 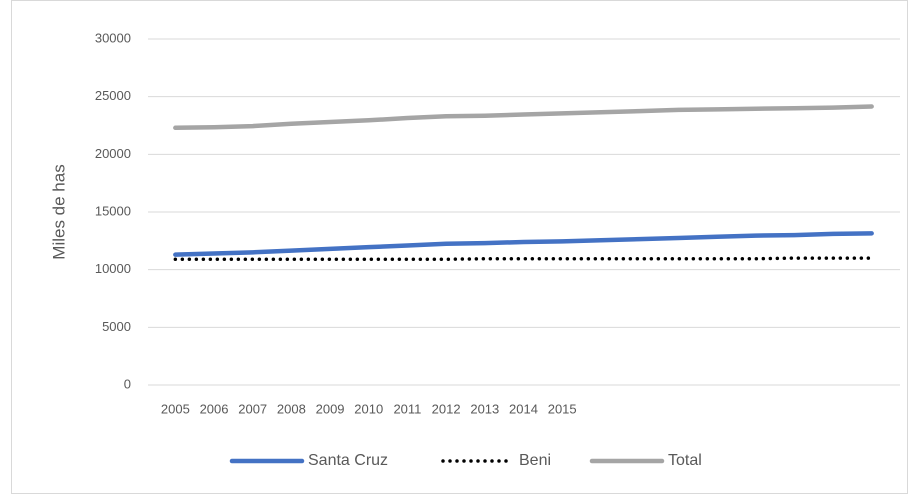 I want to click on legend-label: Total, so click(x=685, y=460).